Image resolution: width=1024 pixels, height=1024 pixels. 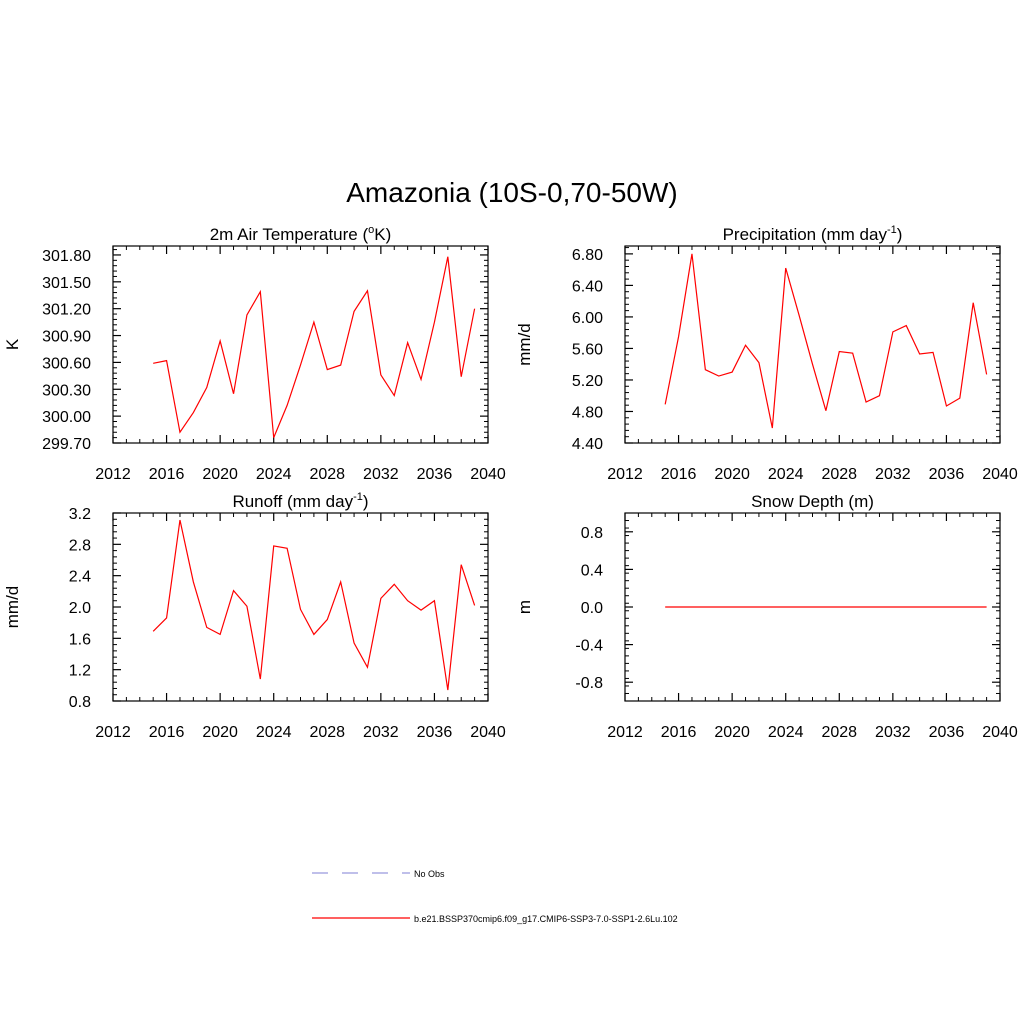 I want to click on series-line-runoff, so click(x=314, y=605).